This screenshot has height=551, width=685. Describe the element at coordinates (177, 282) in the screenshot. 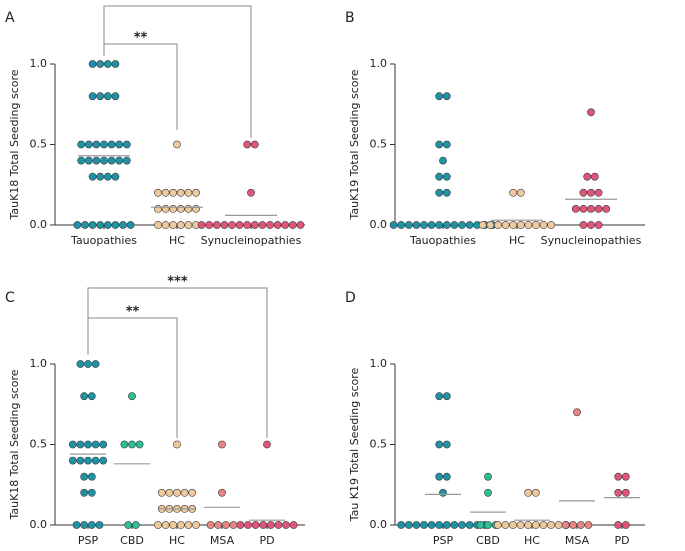

I see `significance-label: ***` at that location.